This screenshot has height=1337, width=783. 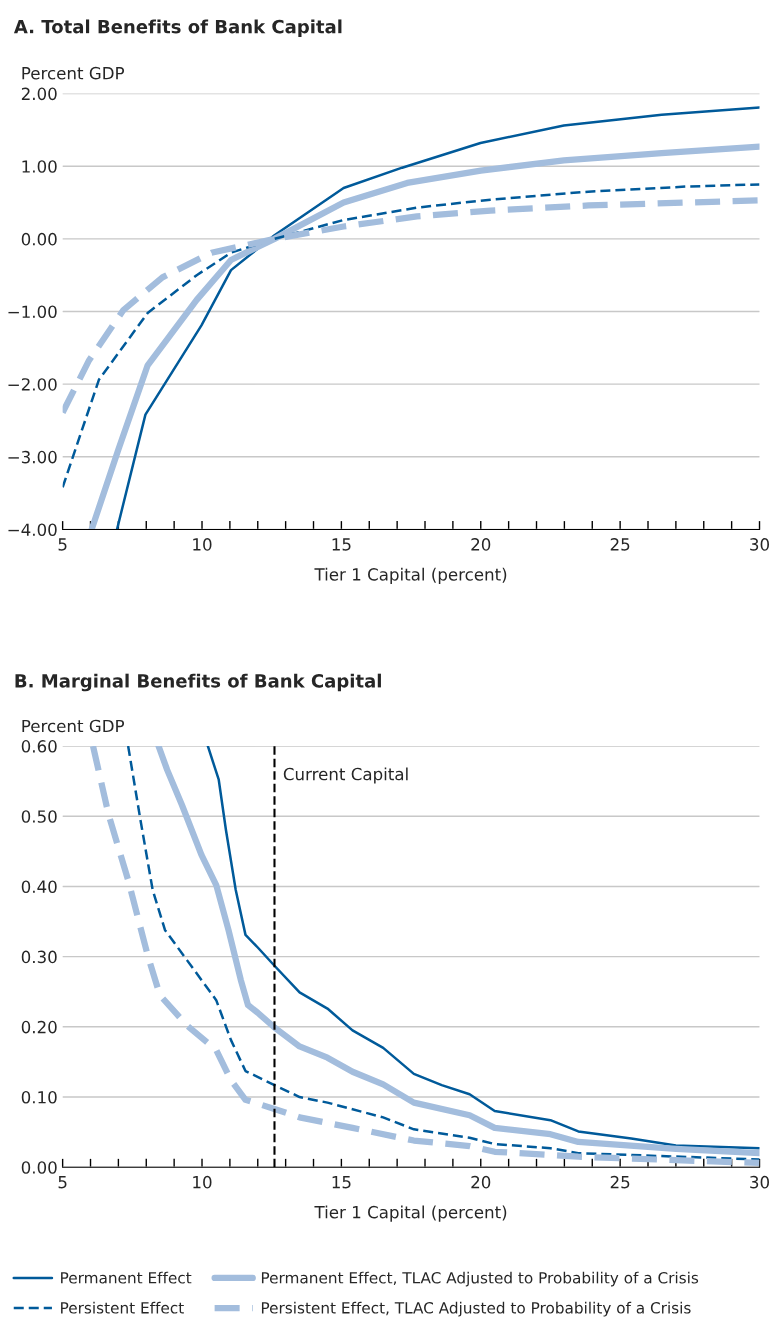 What do you see at coordinates (126, 1277) in the screenshot?
I see `legend-label: Permanent Effect` at bounding box center [126, 1277].